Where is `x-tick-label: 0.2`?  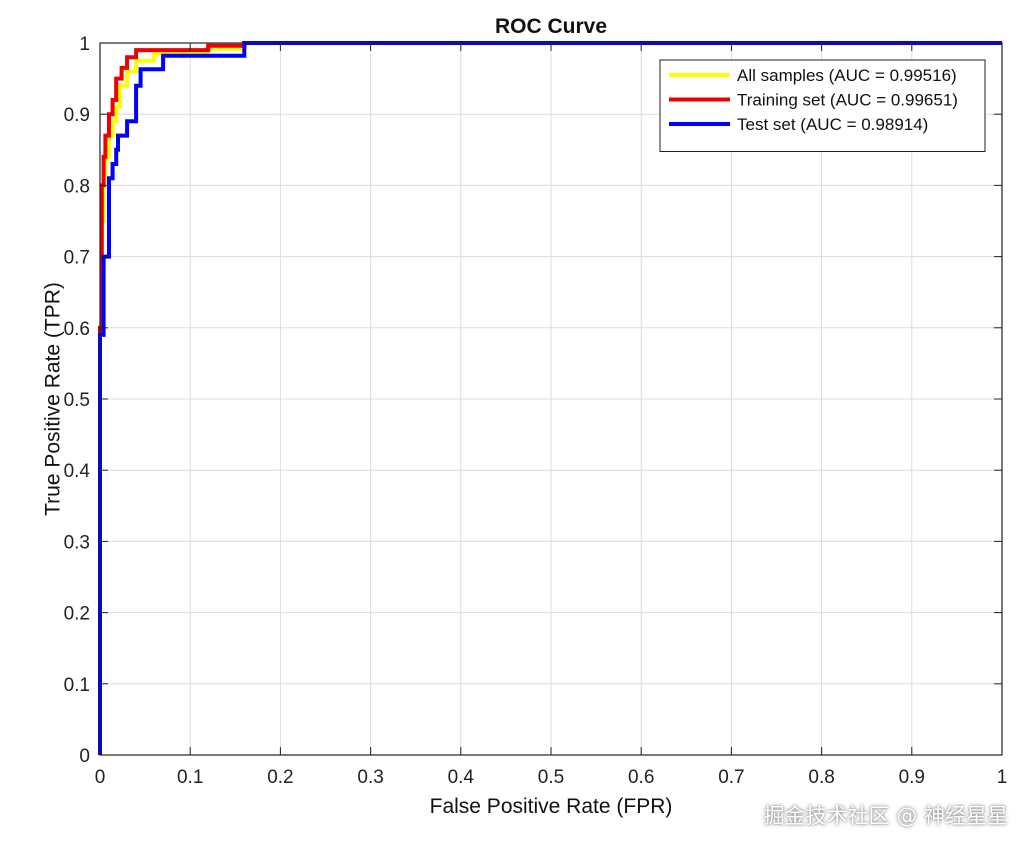
x-tick-label: 0.2 is located at coordinates (280, 777).